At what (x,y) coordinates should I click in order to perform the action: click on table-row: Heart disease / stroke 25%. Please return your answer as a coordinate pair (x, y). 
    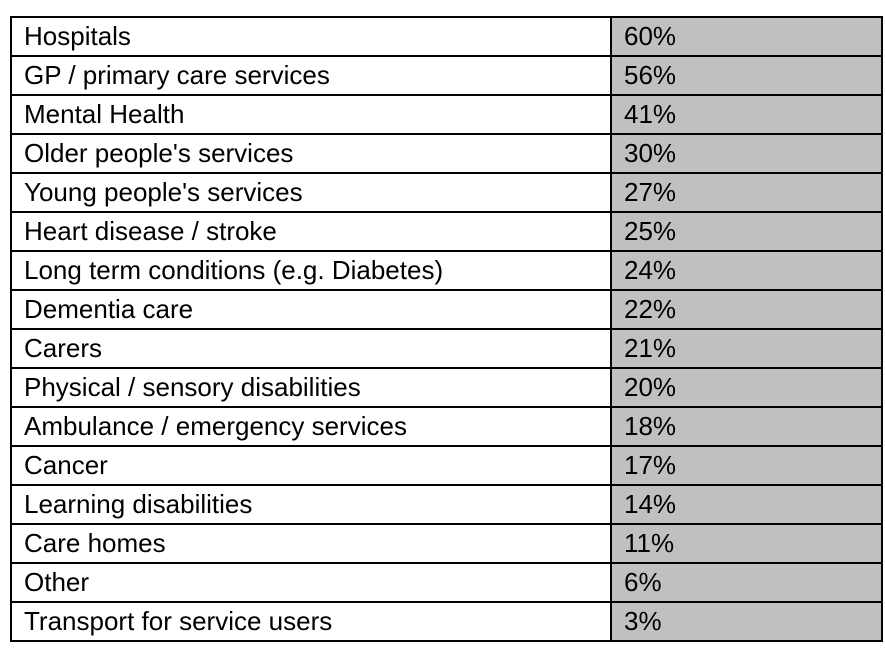
    Looking at the image, I should click on (446, 231).